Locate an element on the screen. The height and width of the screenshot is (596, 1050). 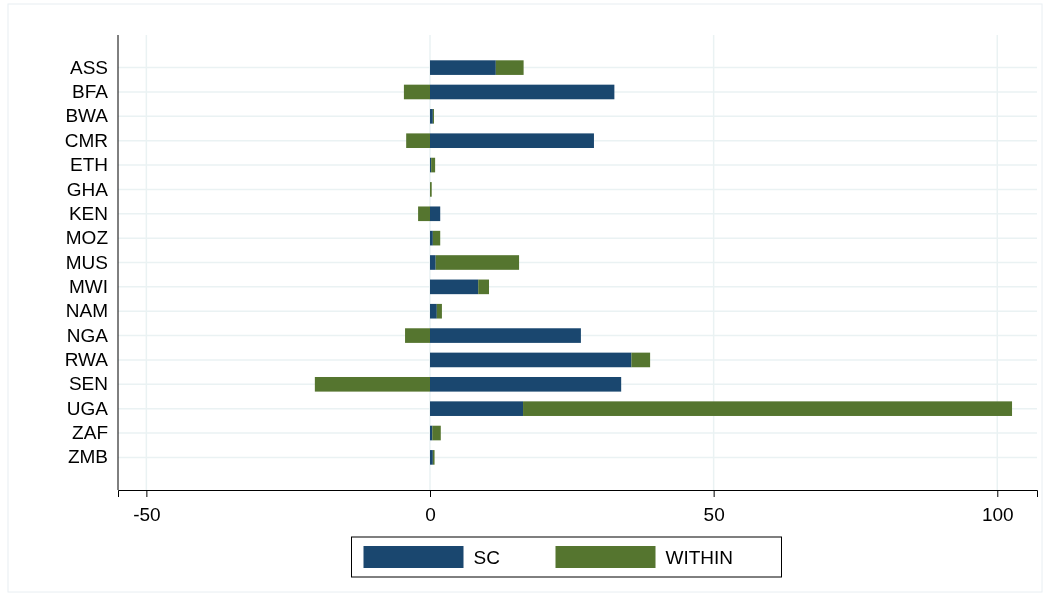
x-tick-label: 50 is located at coordinates (714, 514).